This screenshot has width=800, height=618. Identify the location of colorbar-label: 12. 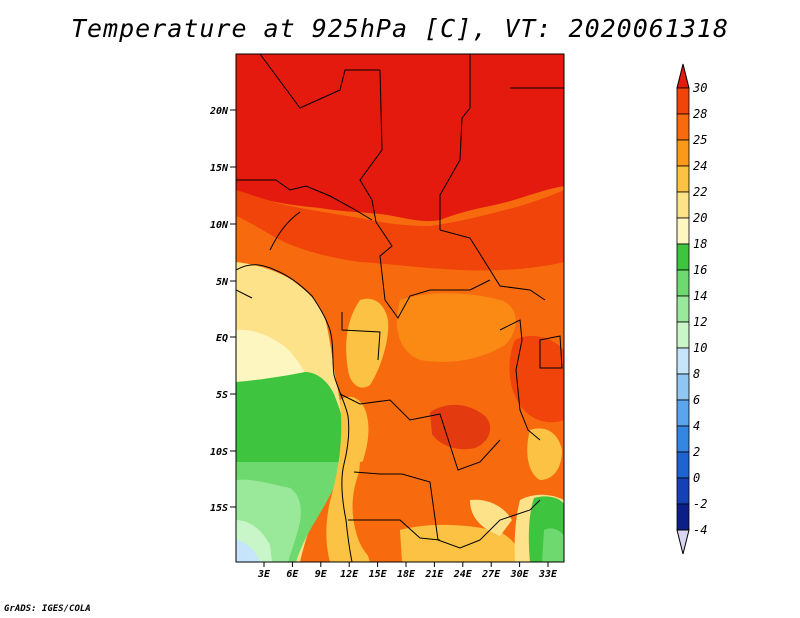
(700, 322).